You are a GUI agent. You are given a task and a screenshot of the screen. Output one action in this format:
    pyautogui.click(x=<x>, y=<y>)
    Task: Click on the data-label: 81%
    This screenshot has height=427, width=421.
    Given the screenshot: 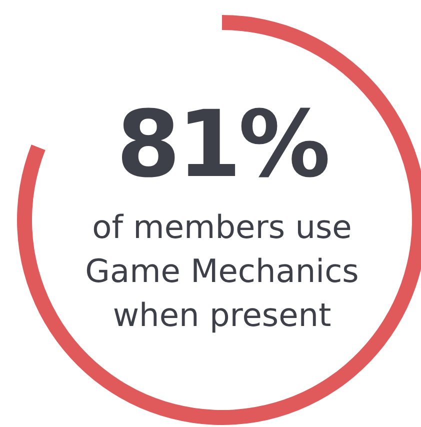 What is the action you would take?
    pyautogui.click(x=222, y=144)
    